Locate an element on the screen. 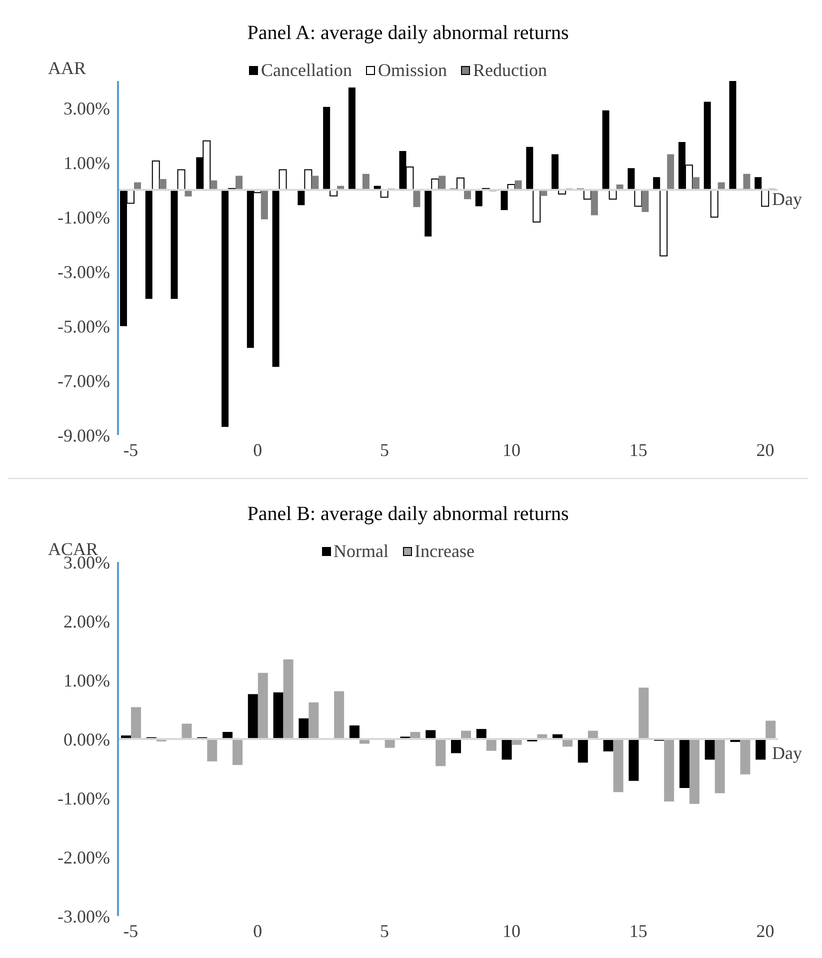 Image resolution: width=822 pixels, height=958 pixels. y-tick-label: -5.00% is located at coordinates (84, 326).